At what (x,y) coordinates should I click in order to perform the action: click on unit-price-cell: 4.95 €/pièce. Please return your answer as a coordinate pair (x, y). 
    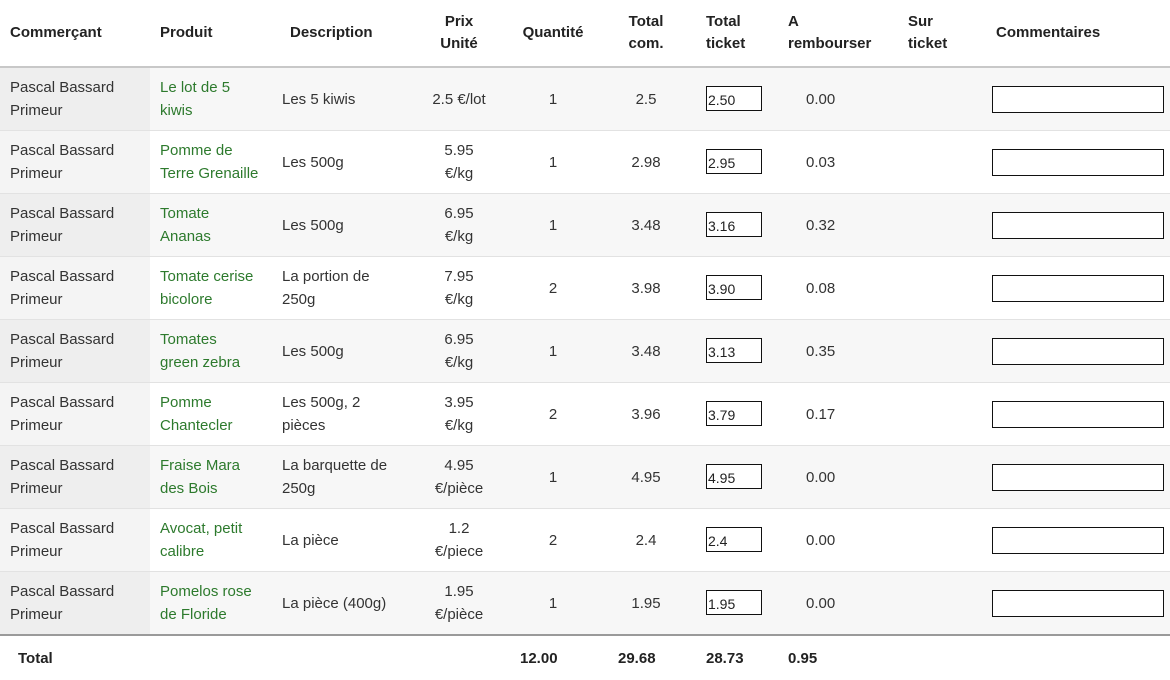
    Looking at the image, I should click on (459, 477).